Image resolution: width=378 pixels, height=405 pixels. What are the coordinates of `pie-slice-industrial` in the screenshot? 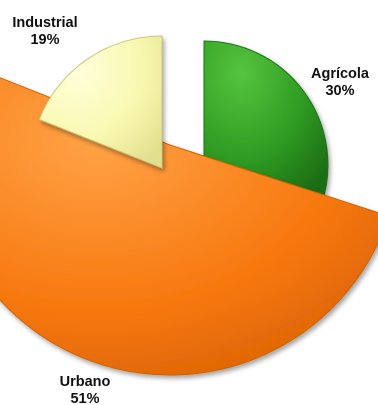 It's located at (100, 102).